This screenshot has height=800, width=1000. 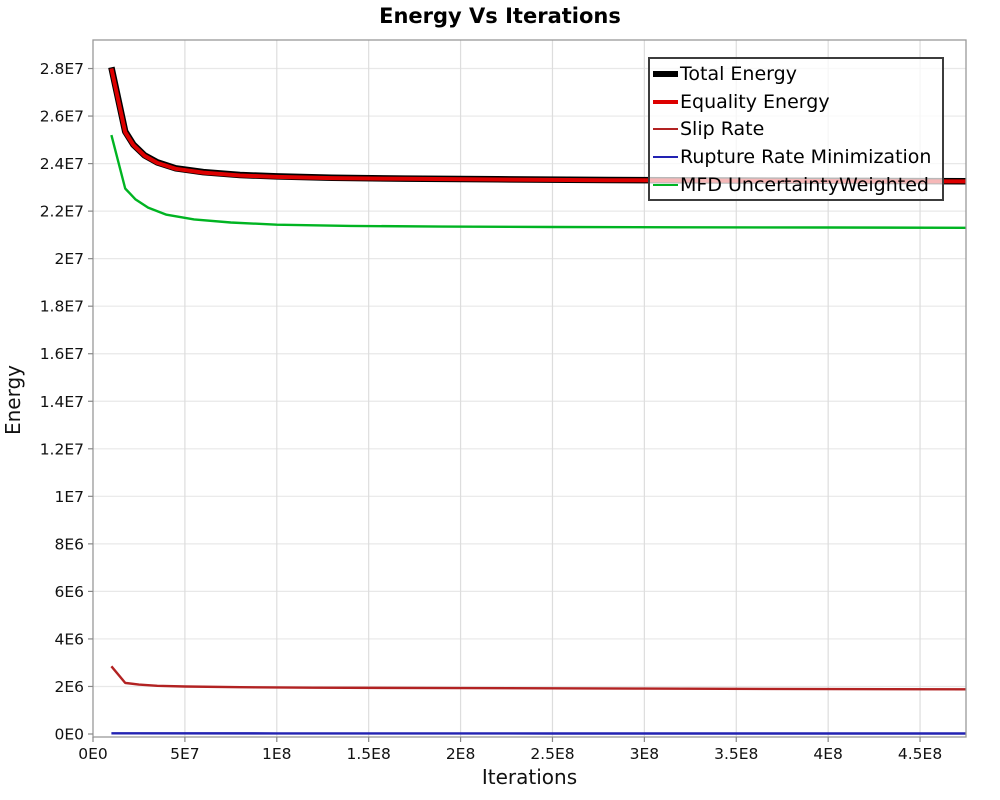 What do you see at coordinates (645, 754) in the screenshot?
I see `x-tick-label: 3E8` at bounding box center [645, 754].